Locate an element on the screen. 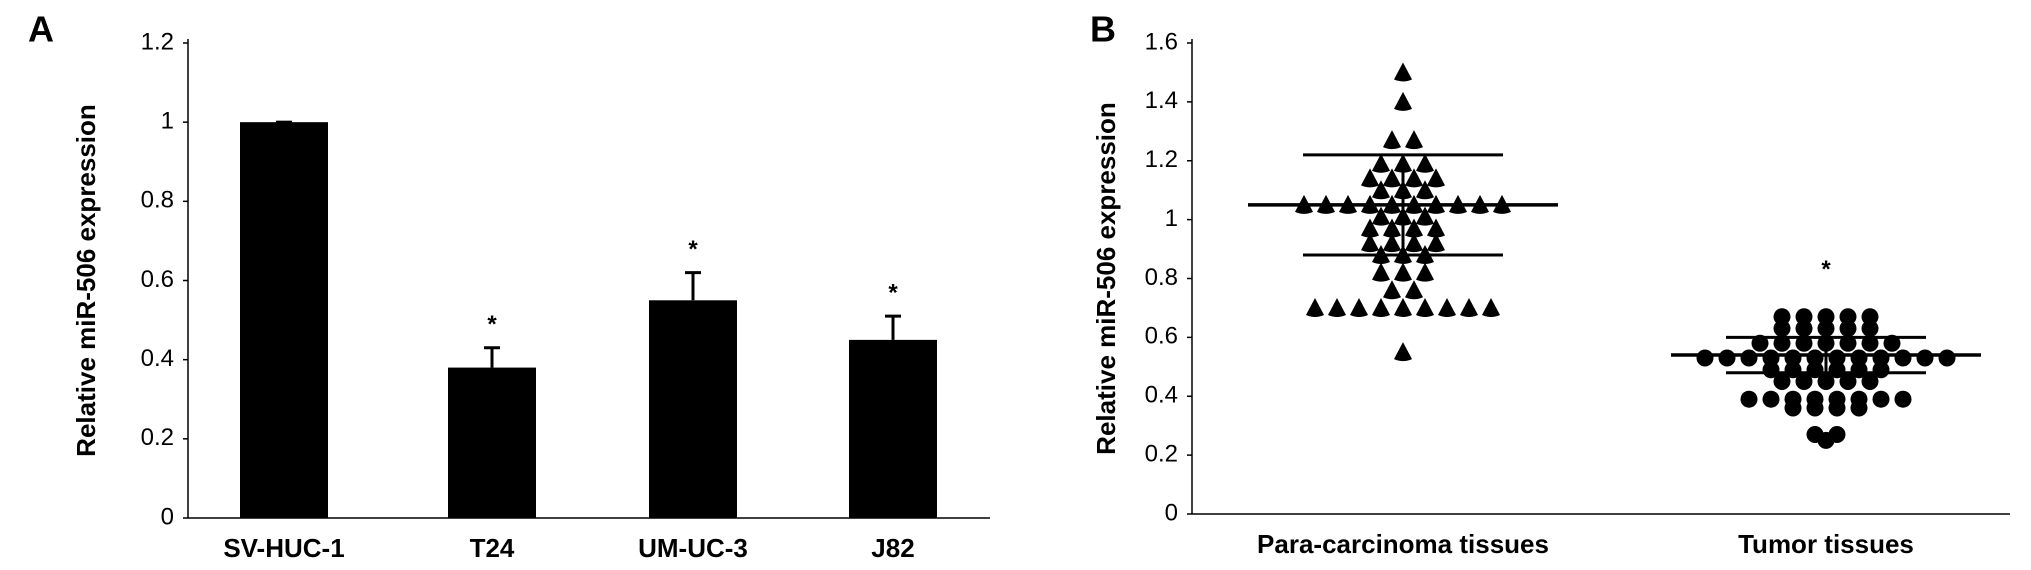 Image resolution: width=2031 pixels, height=570 pixels. y-axis-label: Relative miR-506 expression is located at coordinates (86, 280).